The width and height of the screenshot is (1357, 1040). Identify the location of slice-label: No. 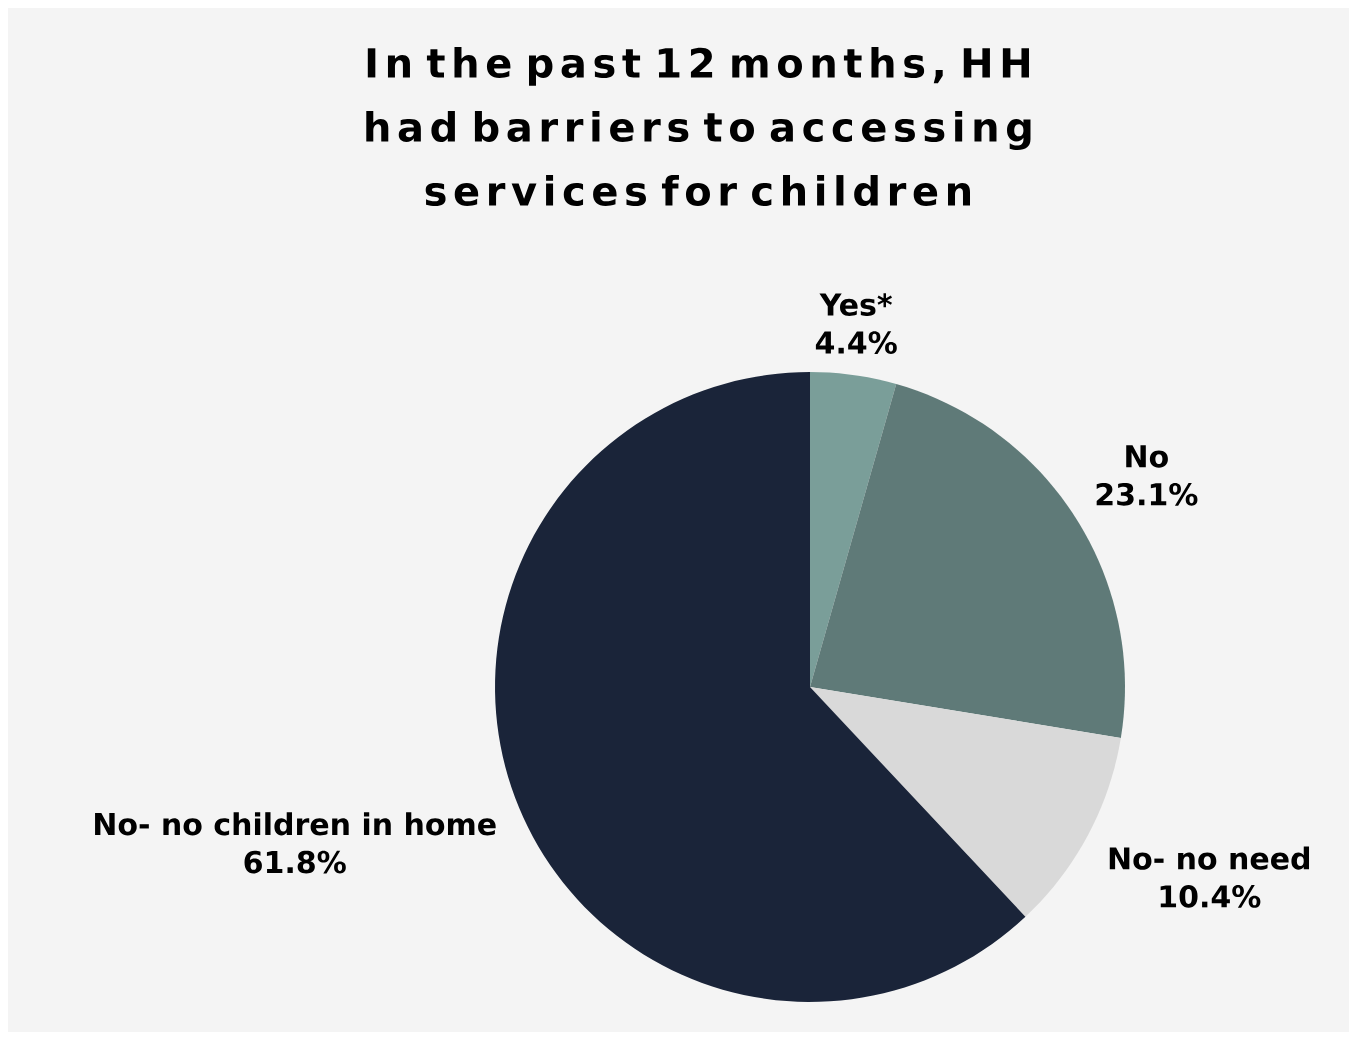
(1147, 456).